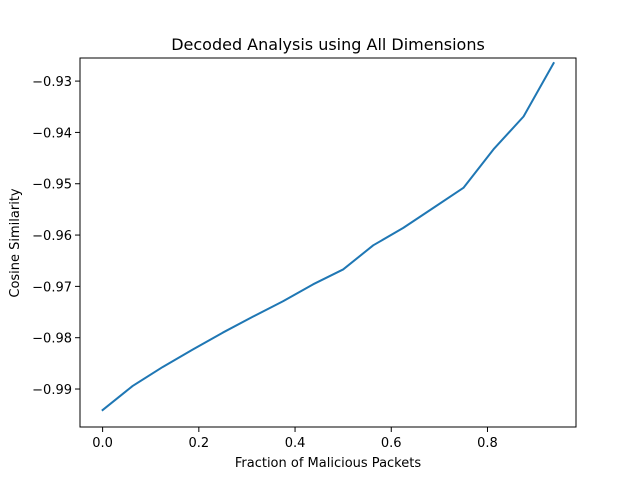  Describe the element at coordinates (328, 463) in the screenshot. I see `x-axis-label: Fraction of Malicious Packets` at that location.